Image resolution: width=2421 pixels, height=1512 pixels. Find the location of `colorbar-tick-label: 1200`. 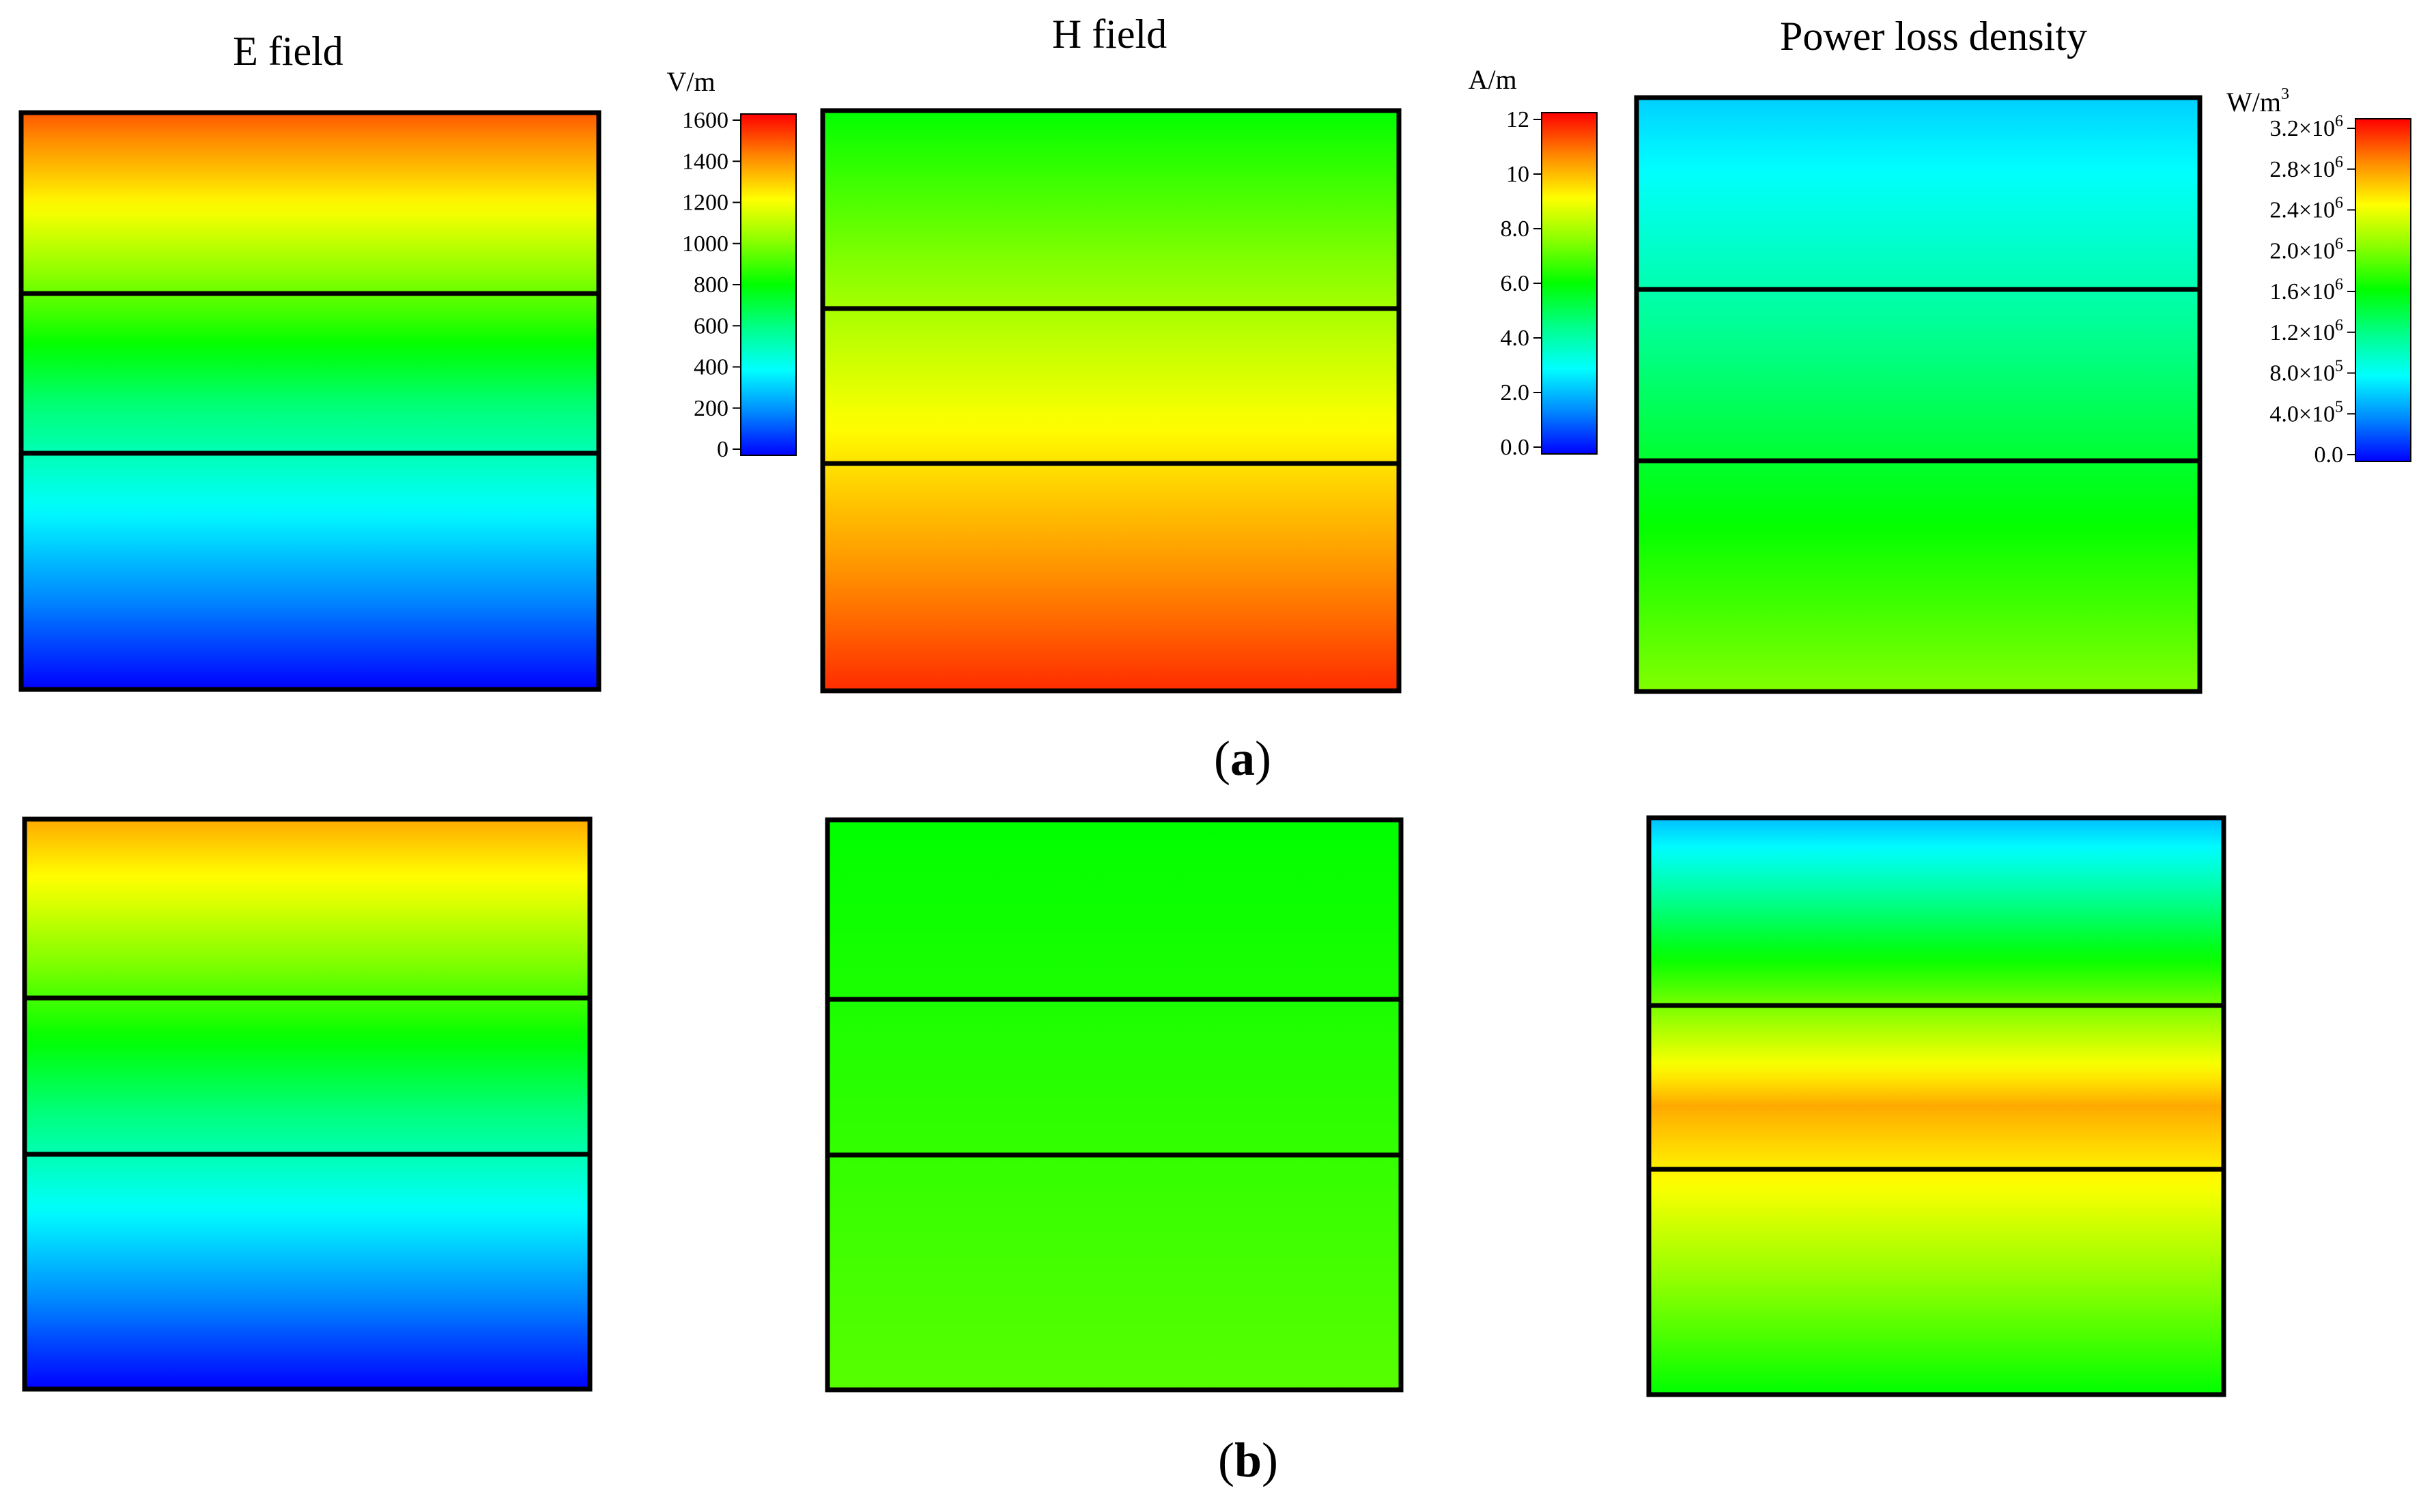

colorbar-tick-label: 1200 is located at coordinates (705, 203).